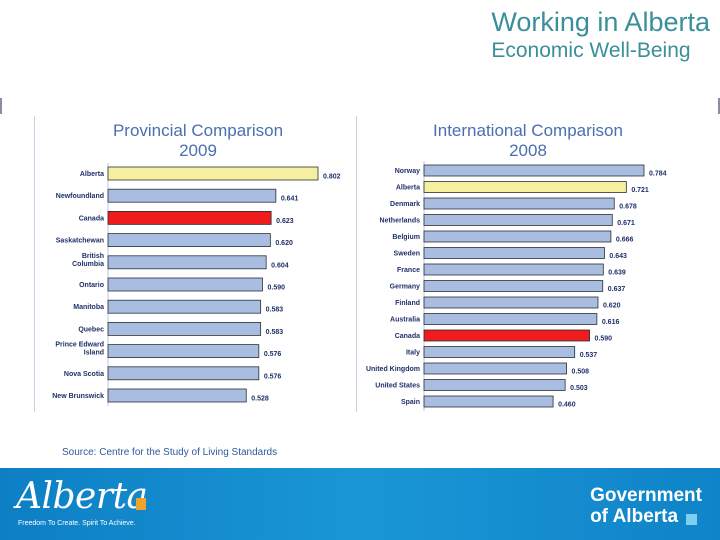 Image resolution: width=720 pixels, height=540 pixels. I want to click on intl-bar-united-kingdom, so click(495, 368).